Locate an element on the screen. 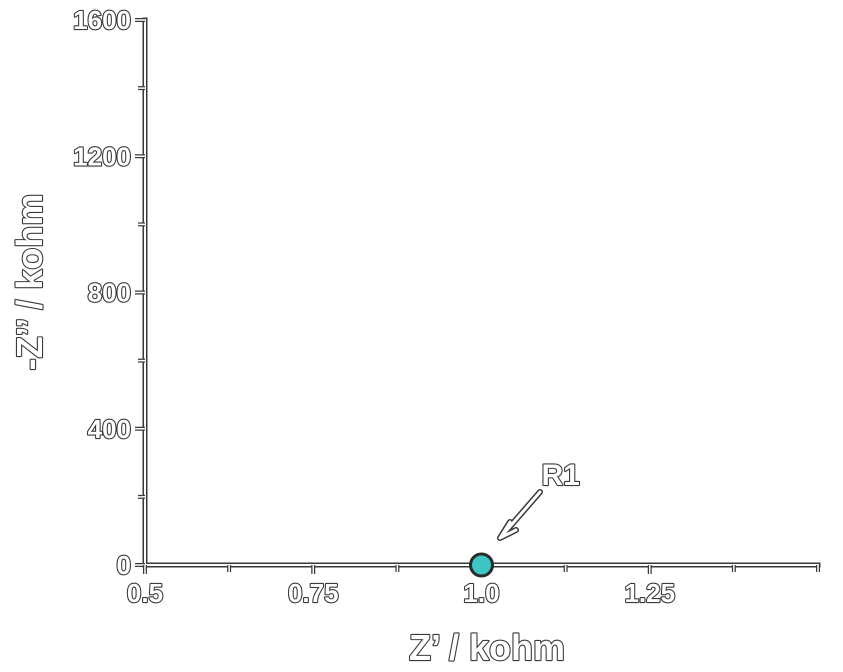 The image size is (843, 672). y-tick-label: 400 is located at coordinates (109, 429).